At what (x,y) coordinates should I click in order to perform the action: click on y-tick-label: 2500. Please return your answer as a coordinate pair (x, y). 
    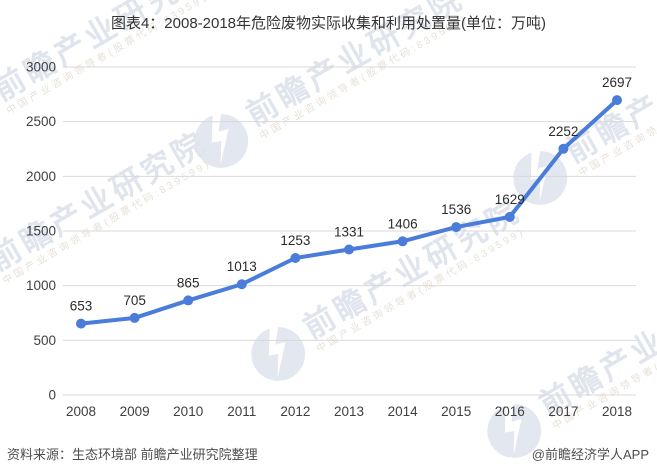
    Looking at the image, I should click on (41, 121).